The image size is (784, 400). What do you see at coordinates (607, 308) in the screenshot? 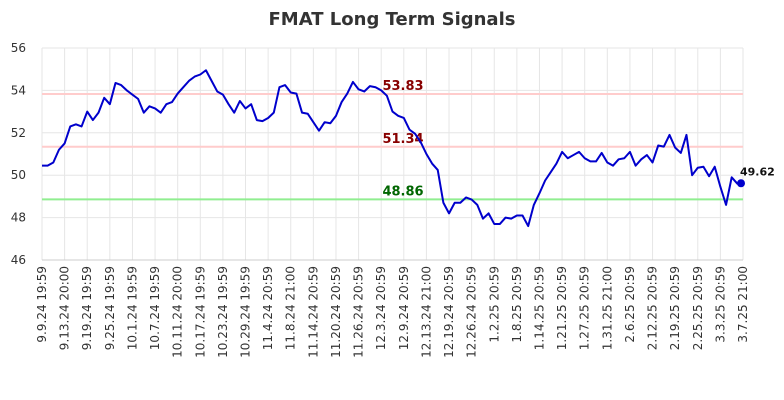
I see `x-tick-label: 1.31.25 21:00` at bounding box center [607, 308].